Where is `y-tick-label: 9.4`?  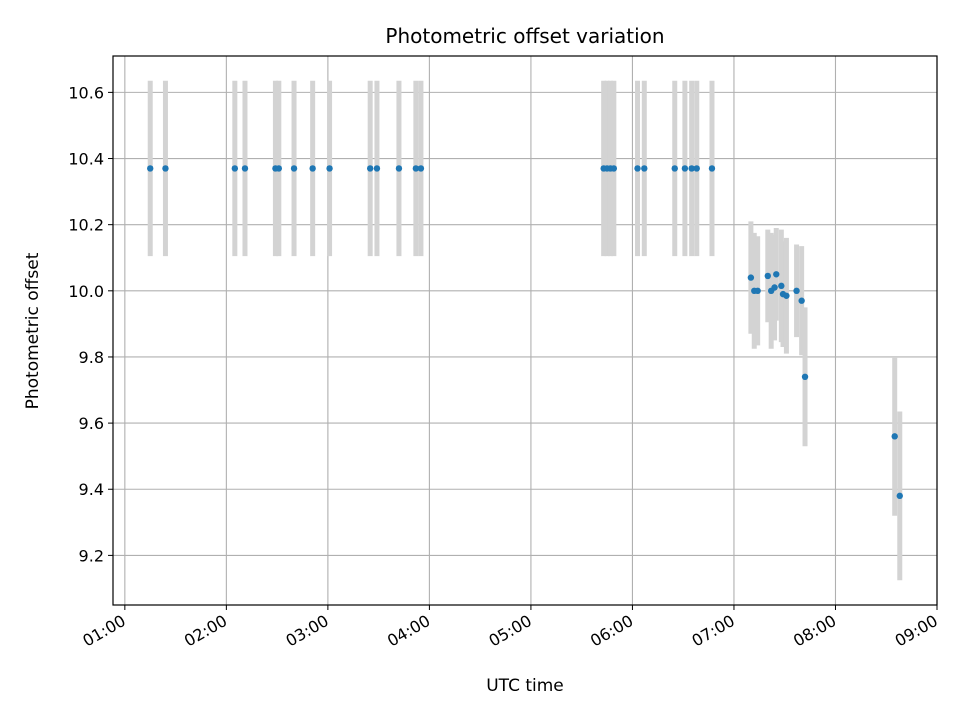 y-tick-label: 9.4 is located at coordinates (91, 489).